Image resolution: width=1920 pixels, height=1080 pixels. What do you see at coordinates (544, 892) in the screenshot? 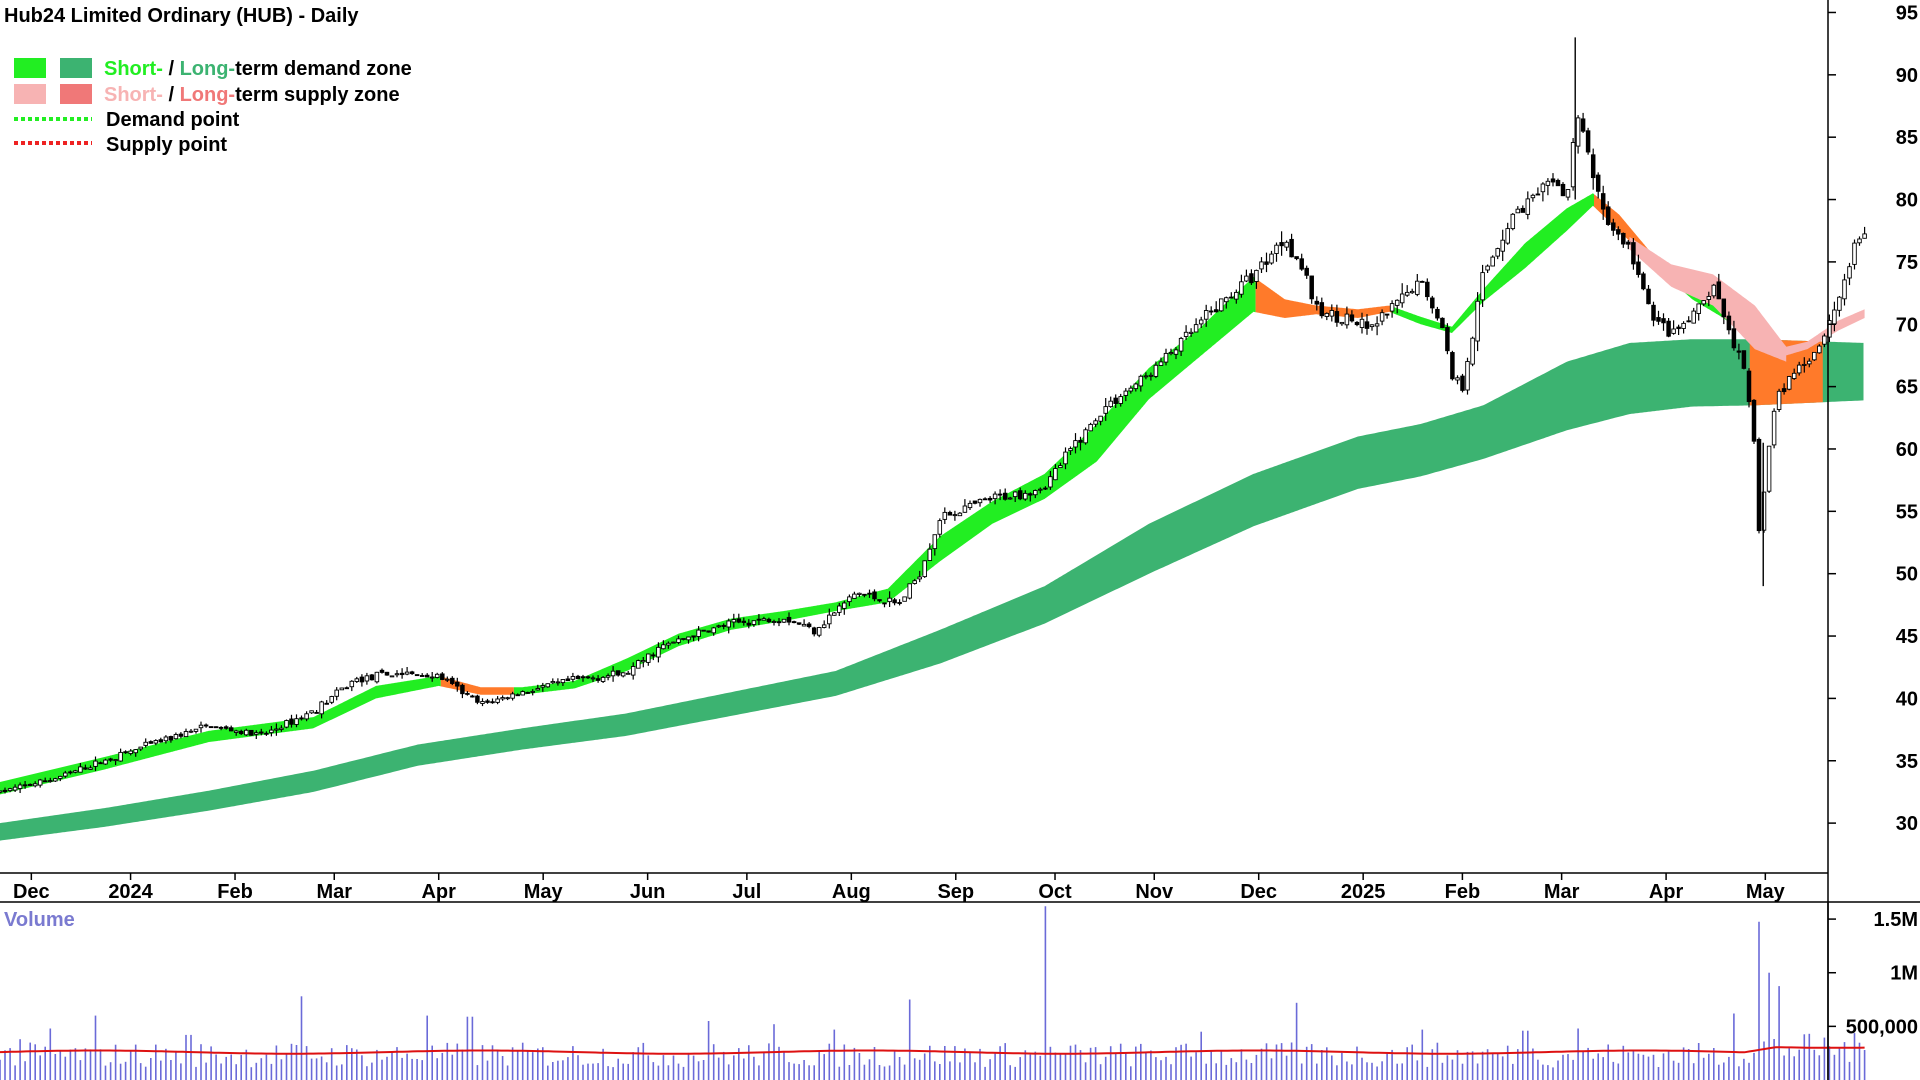
I see `time-tick-label: May` at bounding box center [544, 892].